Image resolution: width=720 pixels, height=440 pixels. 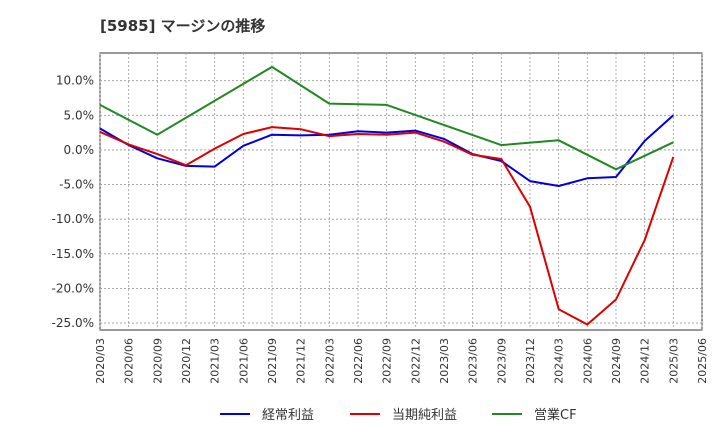 What do you see at coordinates (79, 150) in the screenshot?
I see `y-tick-label: 0.0%` at bounding box center [79, 150].